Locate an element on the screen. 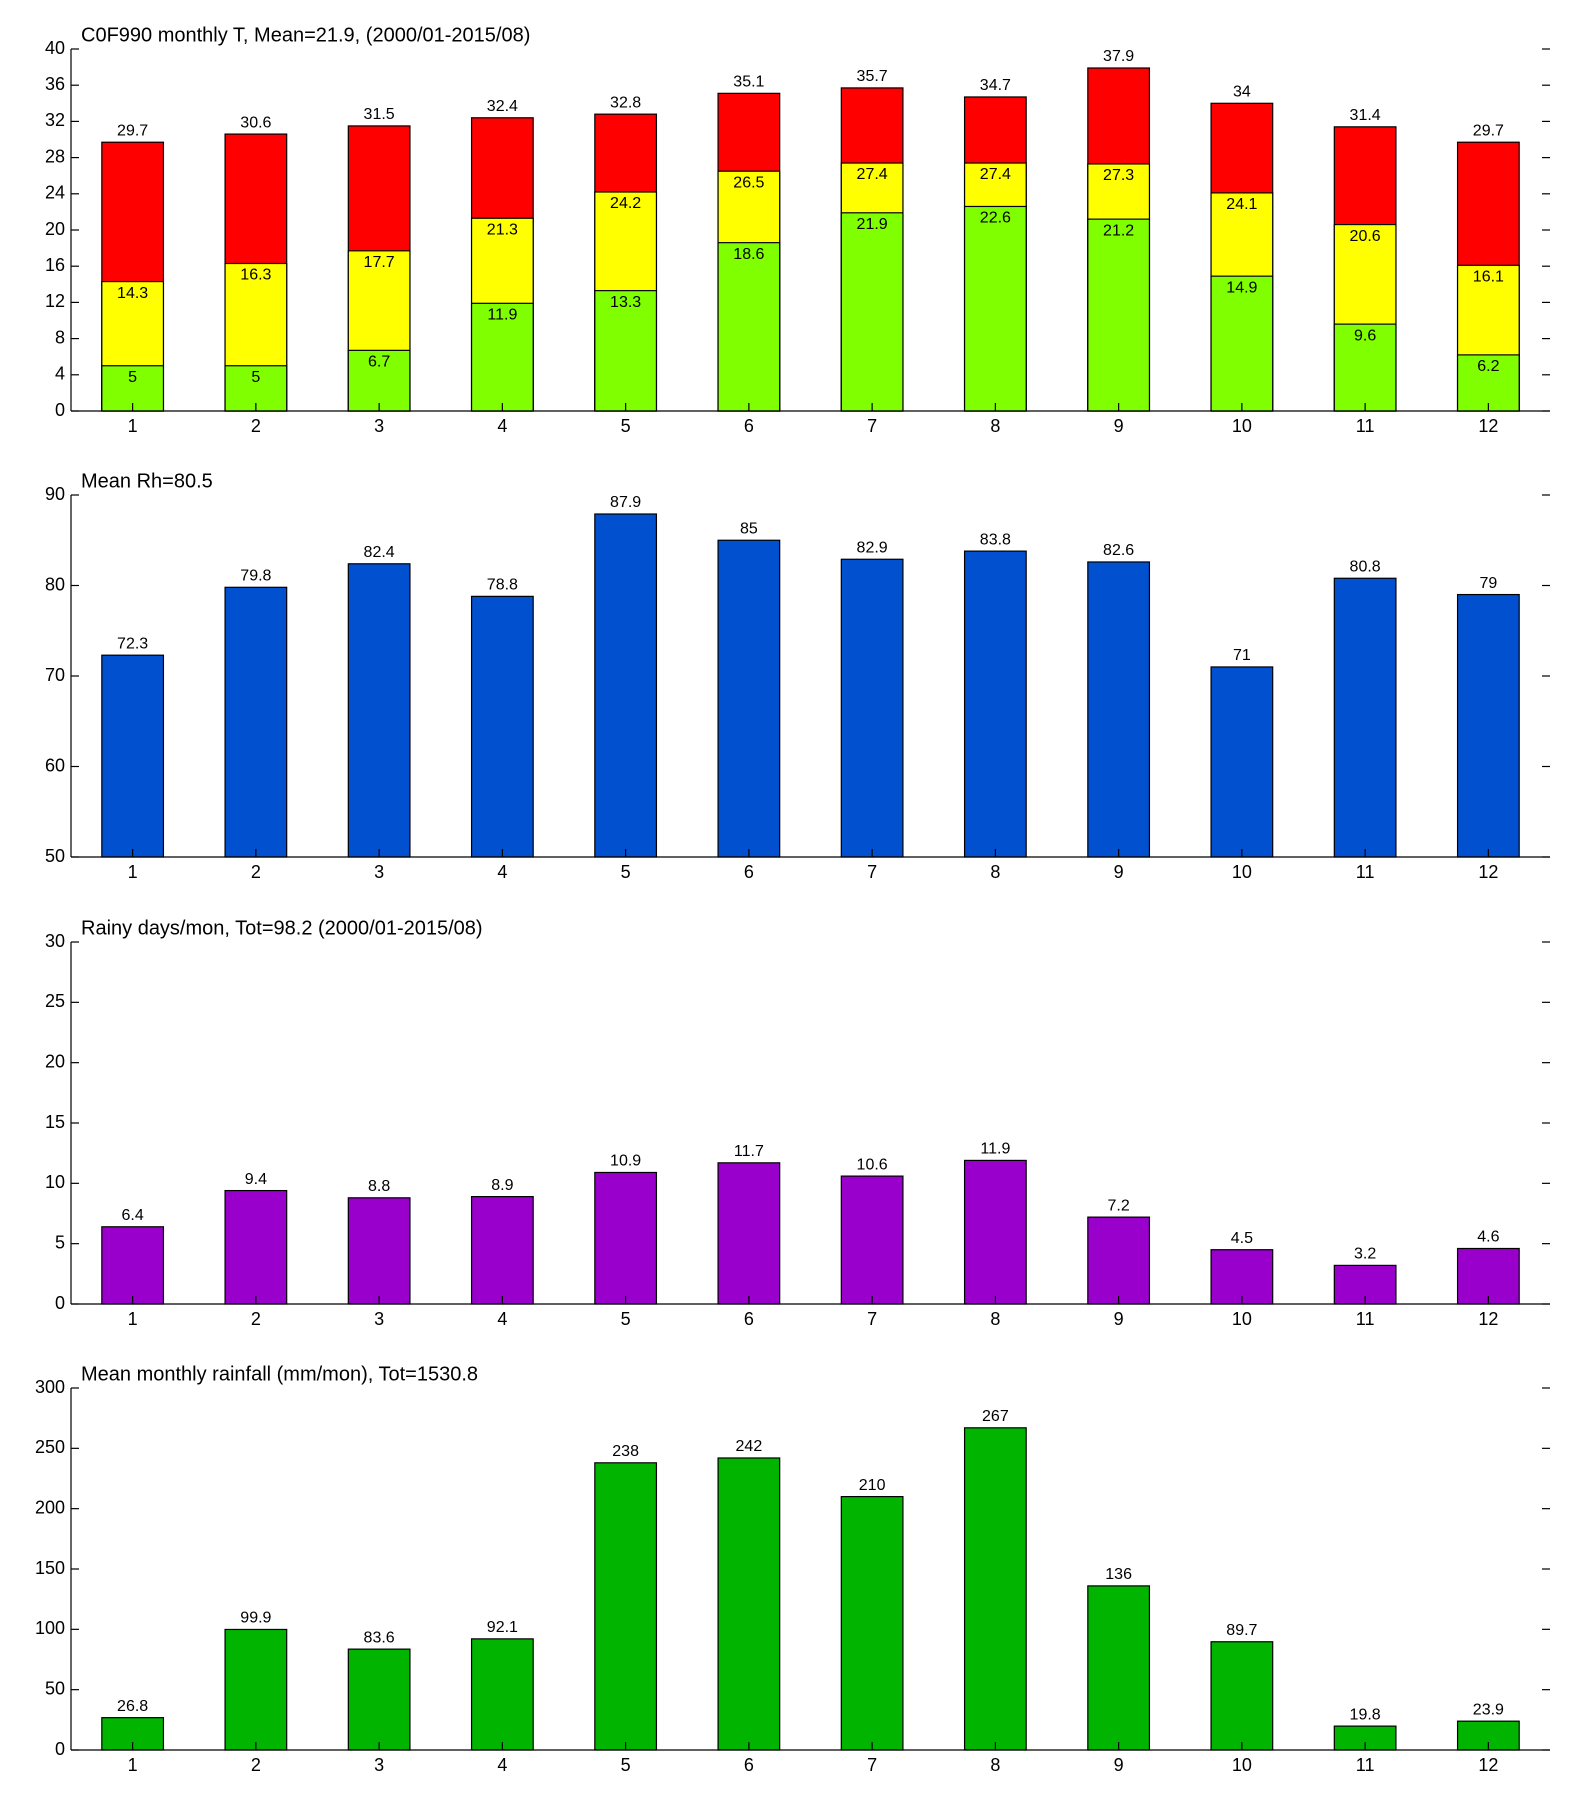 This screenshot has height=1800, width=1580. y-tick-label: 150 is located at coordinates (50, 1568).